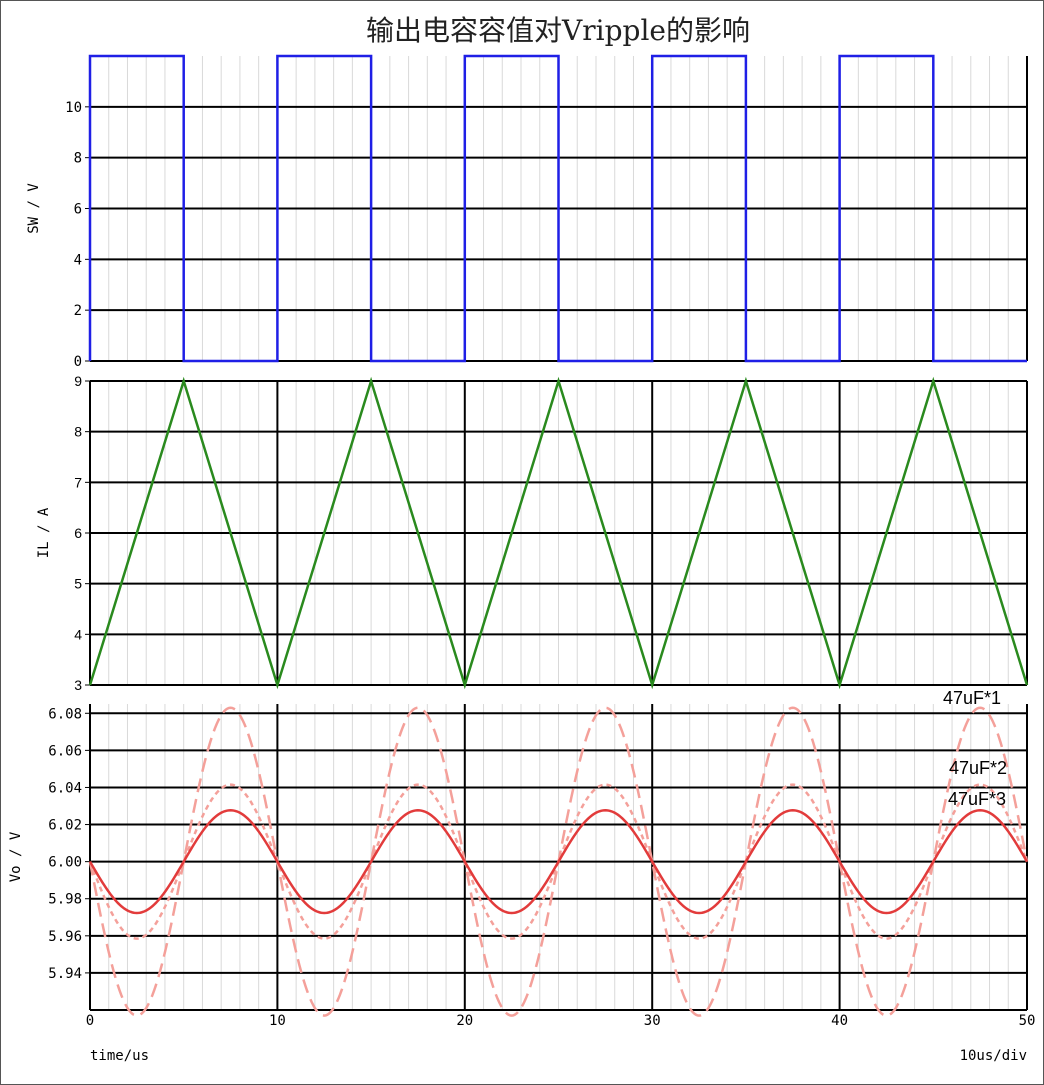 This screenshot has height=1085, width=1044. What do you see at coordinates (78, 685) in the screenshot?
I see `y-tick-label: 3` at bounding box center [78, 685].